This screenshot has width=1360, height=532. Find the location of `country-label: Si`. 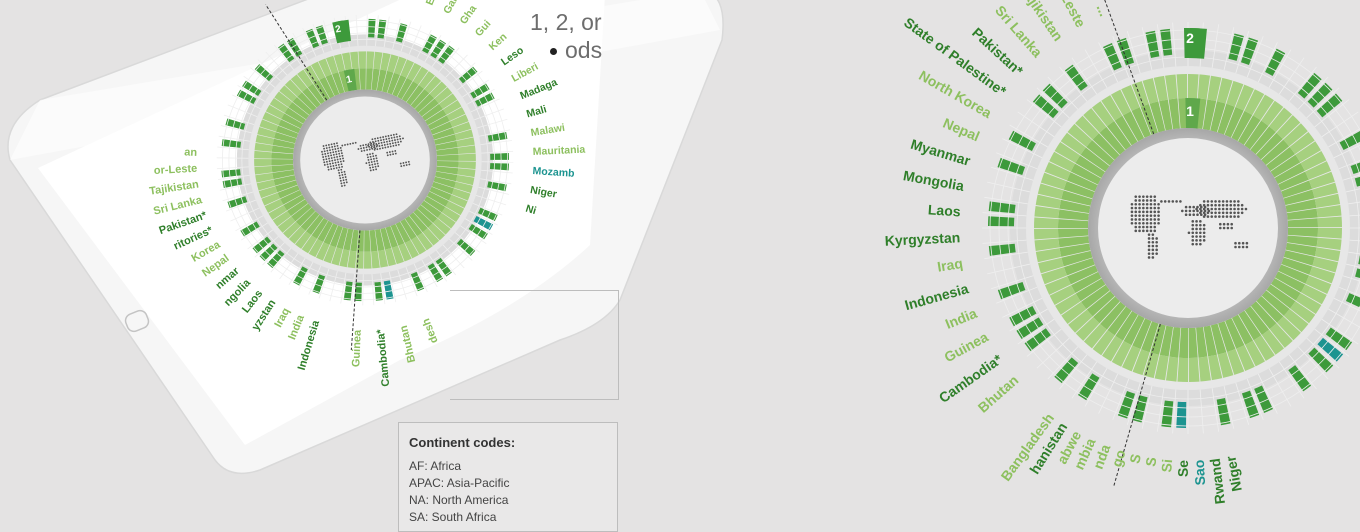

country-label: Si is located at coordinates (1166, 465).